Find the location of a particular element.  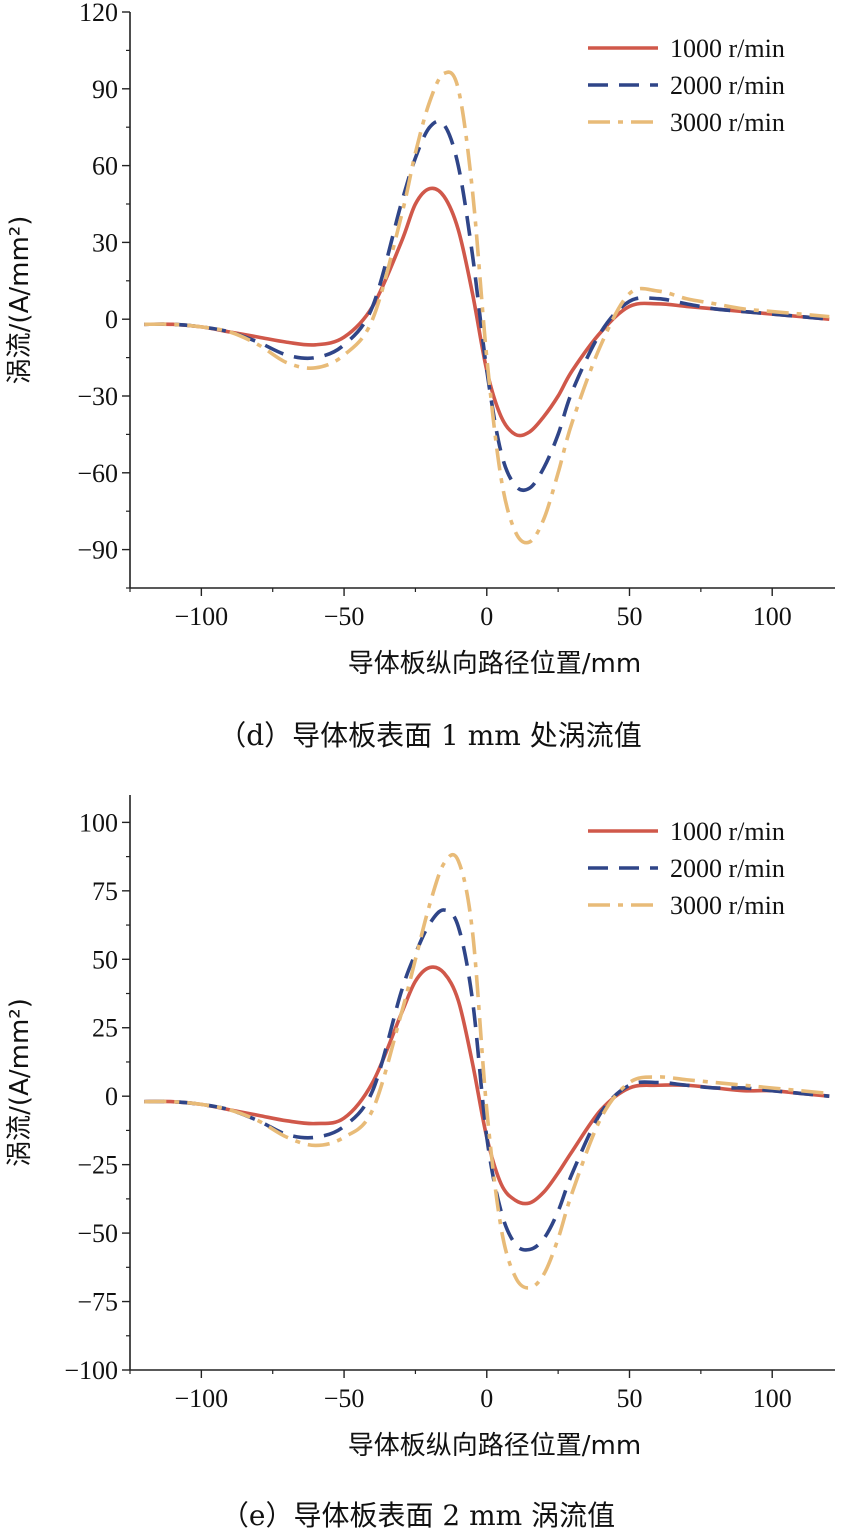

y-tick-label: −25 is located at coordinates (97, 1165).